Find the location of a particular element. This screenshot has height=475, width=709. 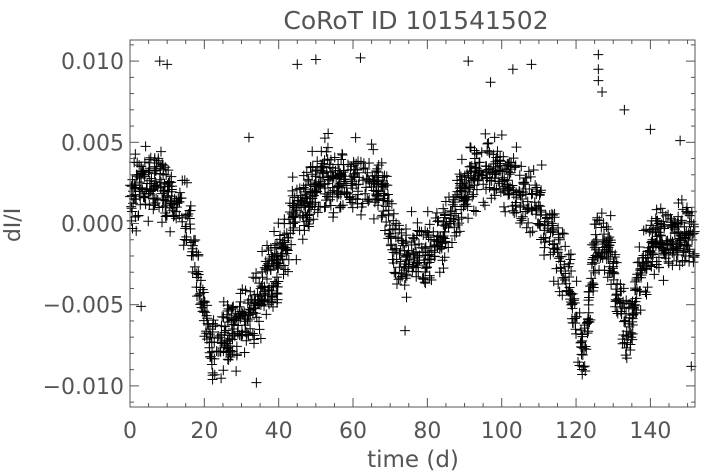

y-tick-label-0: −0.010 is located at coordinates (83, 387).